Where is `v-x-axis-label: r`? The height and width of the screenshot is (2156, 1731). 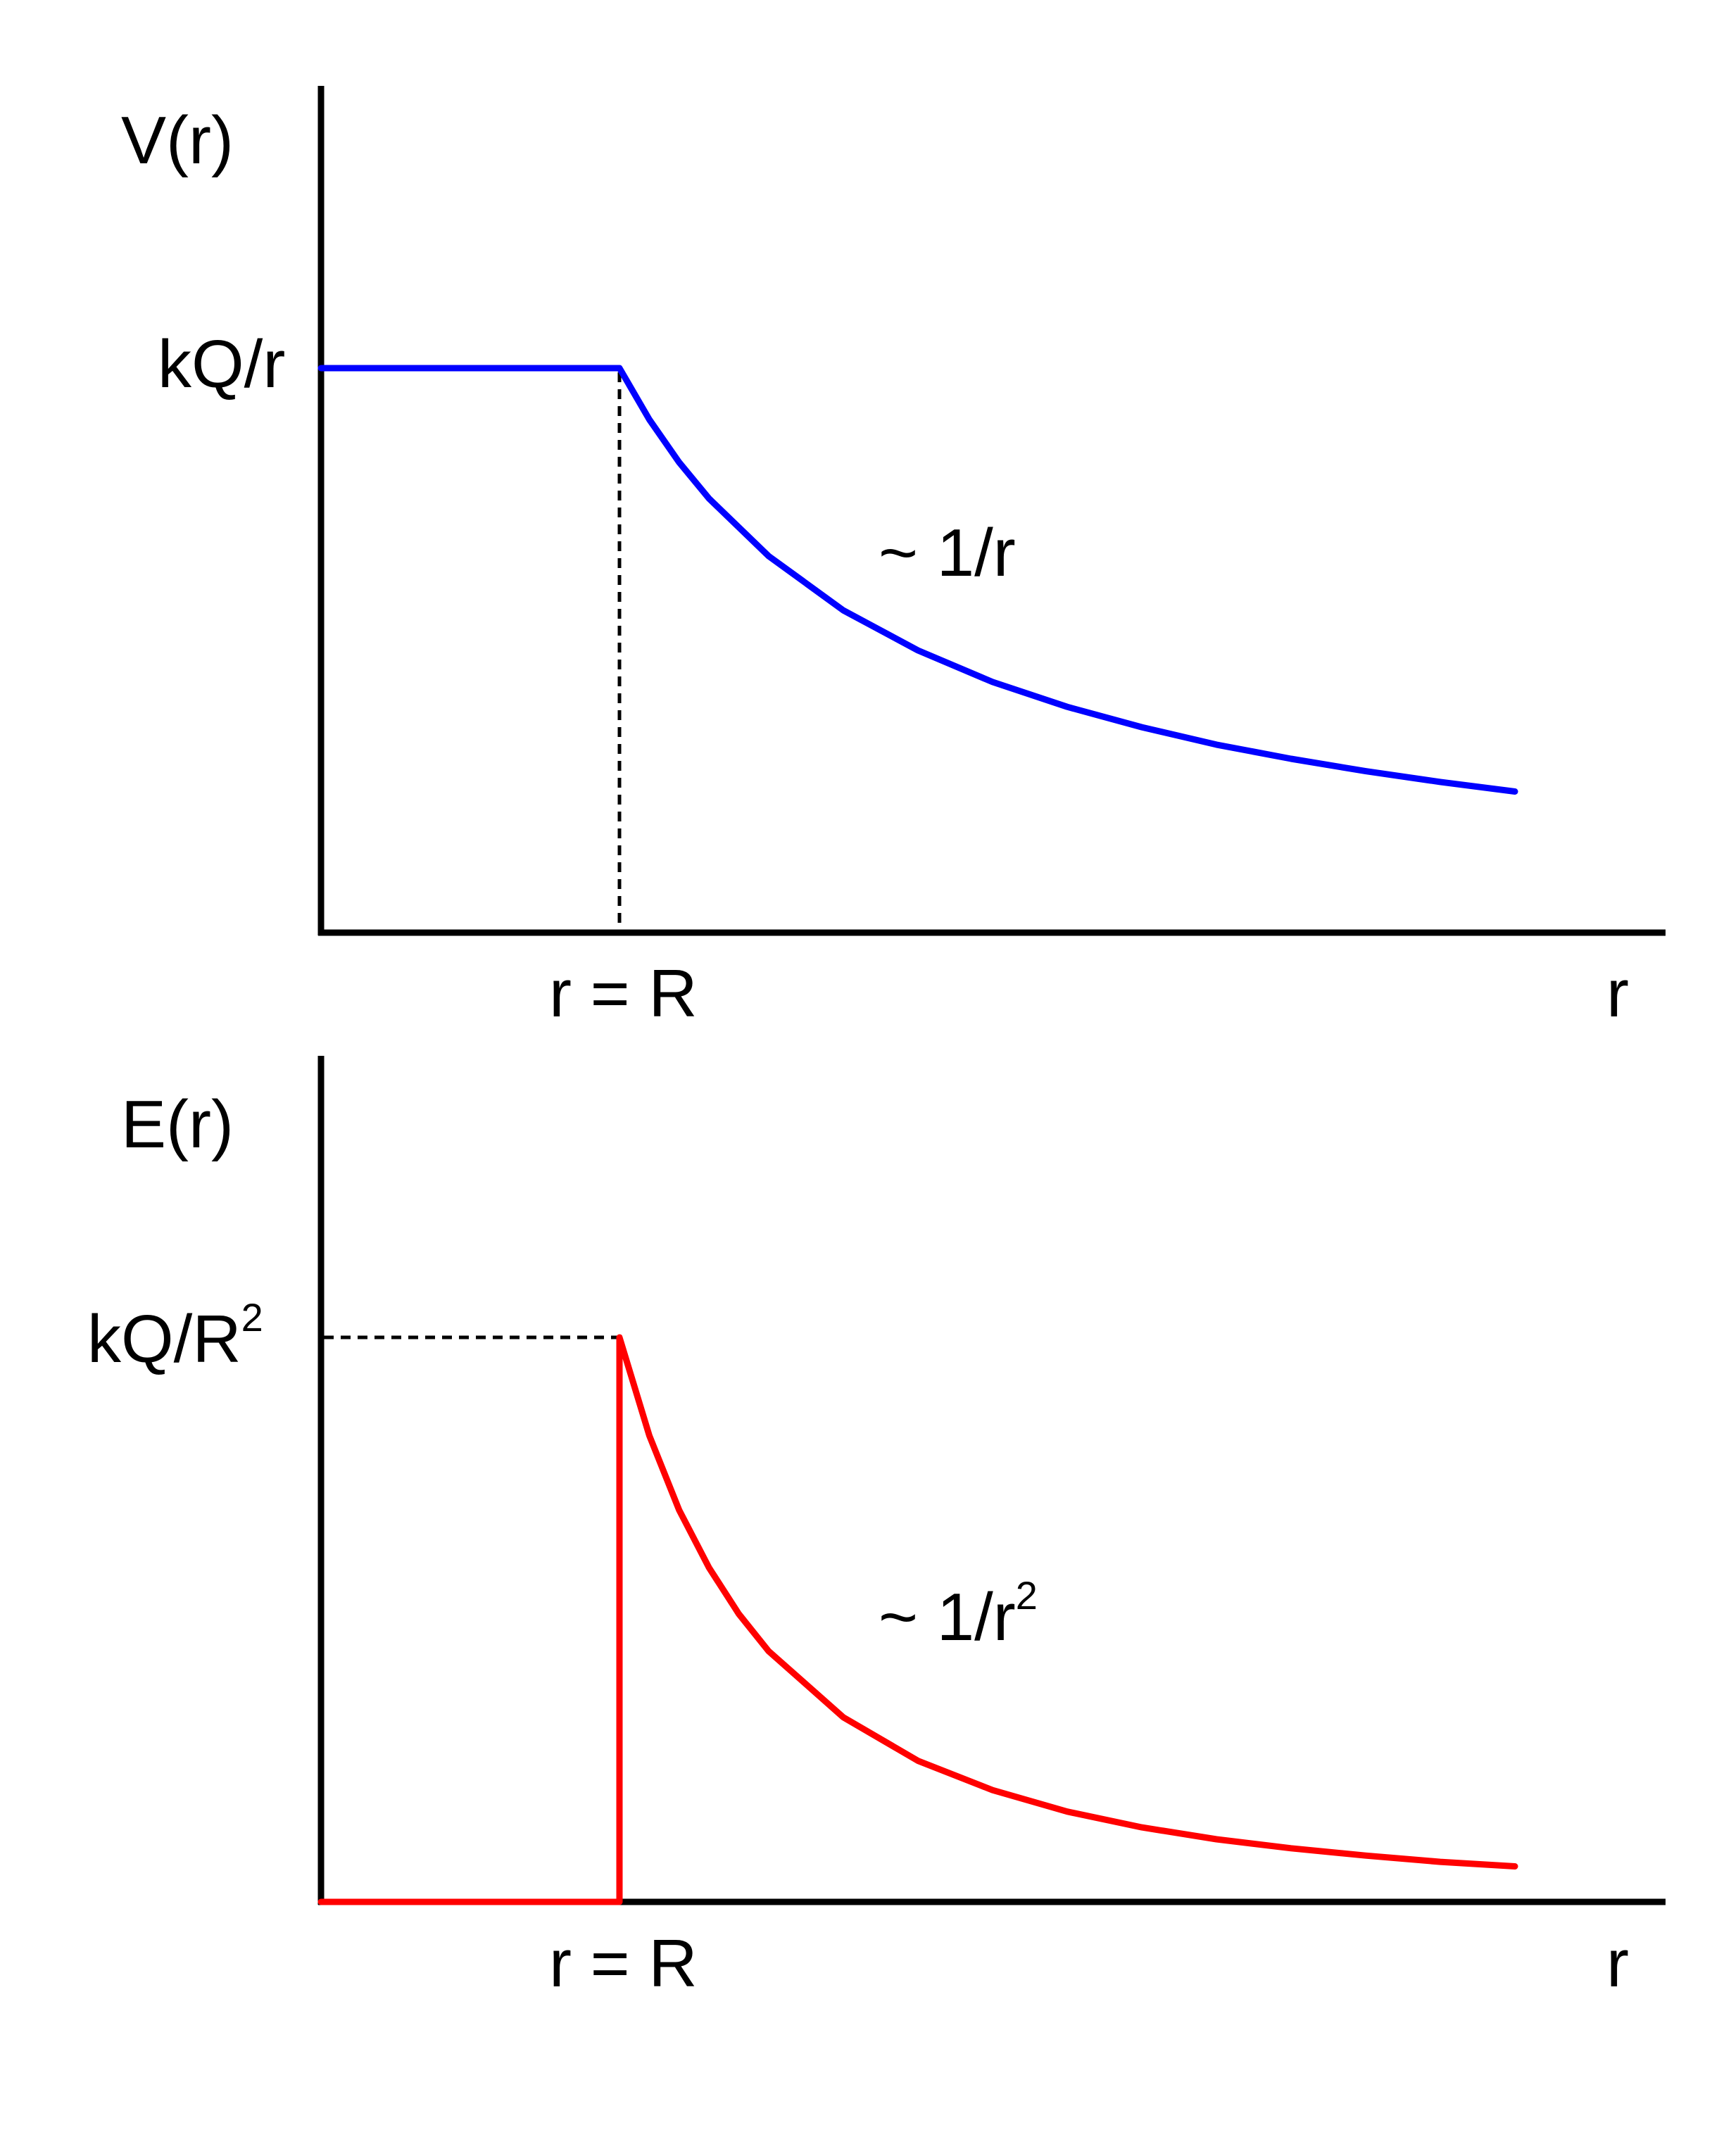 v-x-axis-label: r is located at coordinates (1617, 994).